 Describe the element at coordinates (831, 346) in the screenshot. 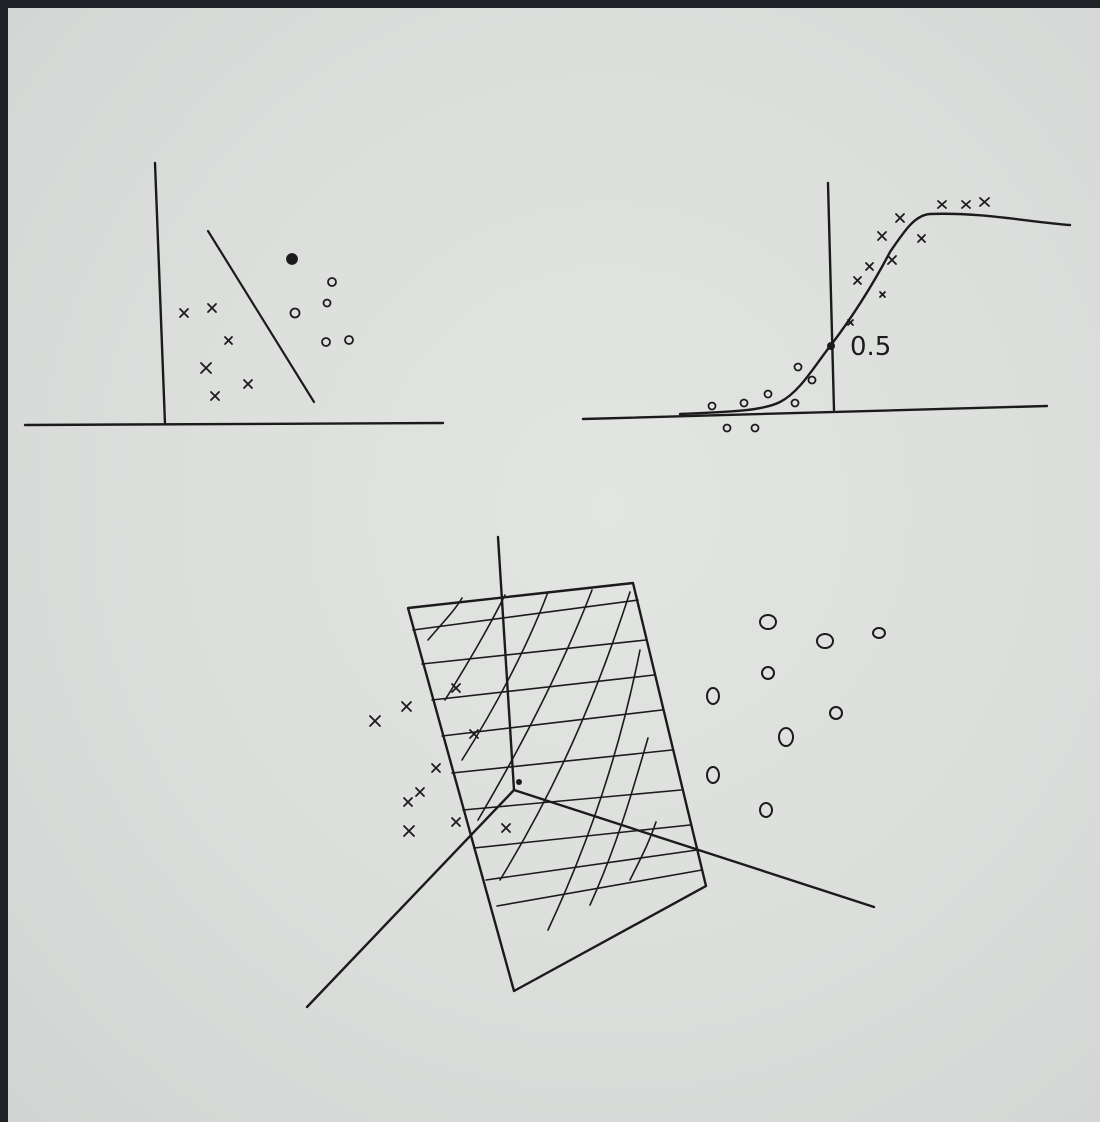

I see `midpoint-dot` at that location.